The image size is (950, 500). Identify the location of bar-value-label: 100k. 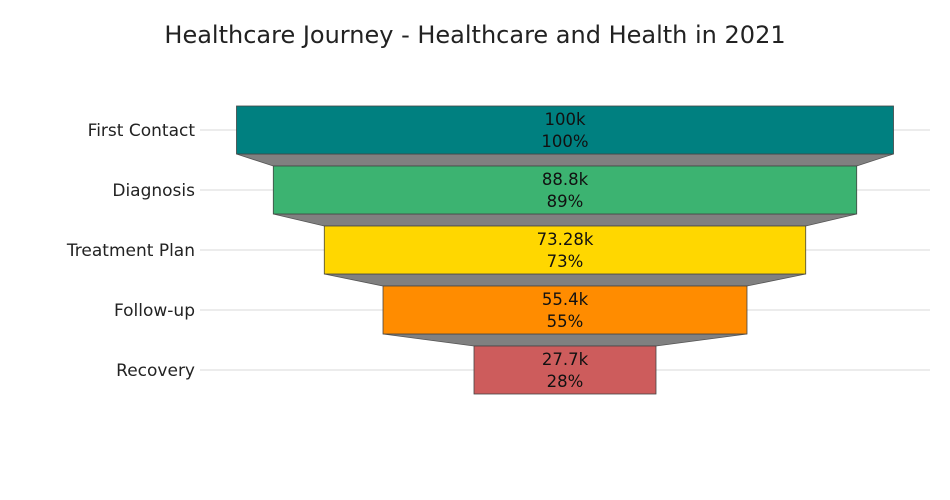
(564, 119).